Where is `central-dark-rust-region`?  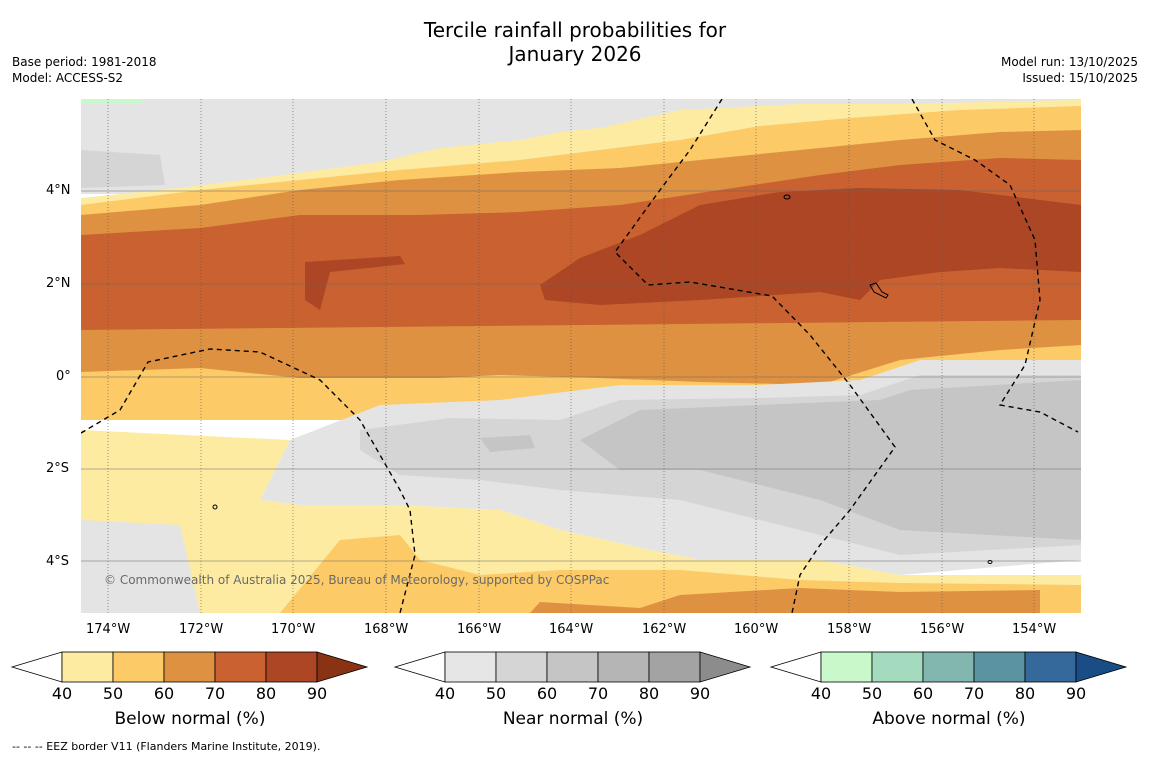
central-dark-rust-region is located at coordinates (810, 246).